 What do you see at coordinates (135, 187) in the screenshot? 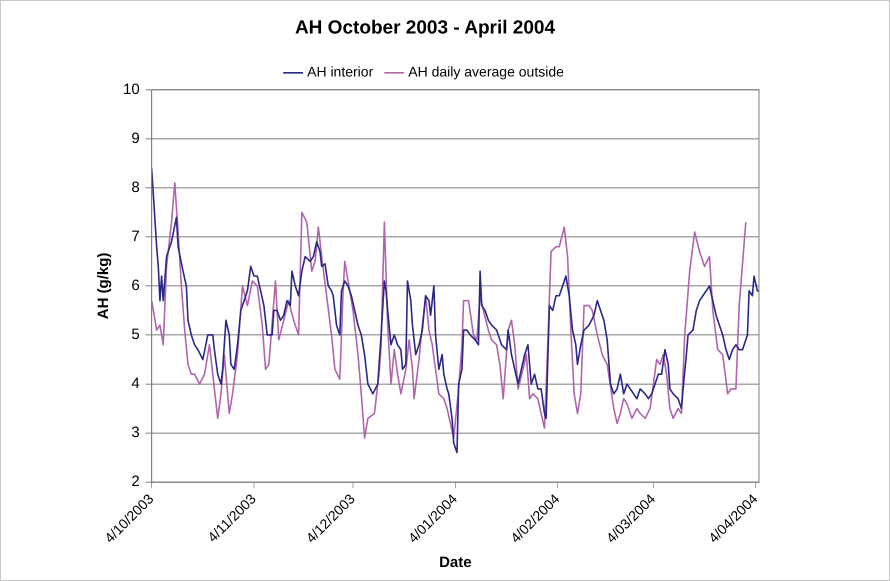
I see `y-tick-label: 8` at bounding box center [135, 187].